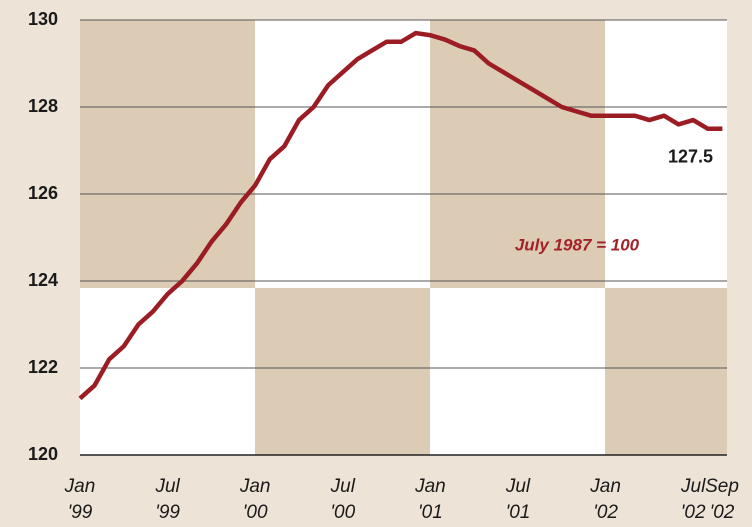 This screenshot has width=752, height=527. Describe the element at coordinates (343, 499) in the screenshot. I see `x-tick-label: Jul '00` at that location.